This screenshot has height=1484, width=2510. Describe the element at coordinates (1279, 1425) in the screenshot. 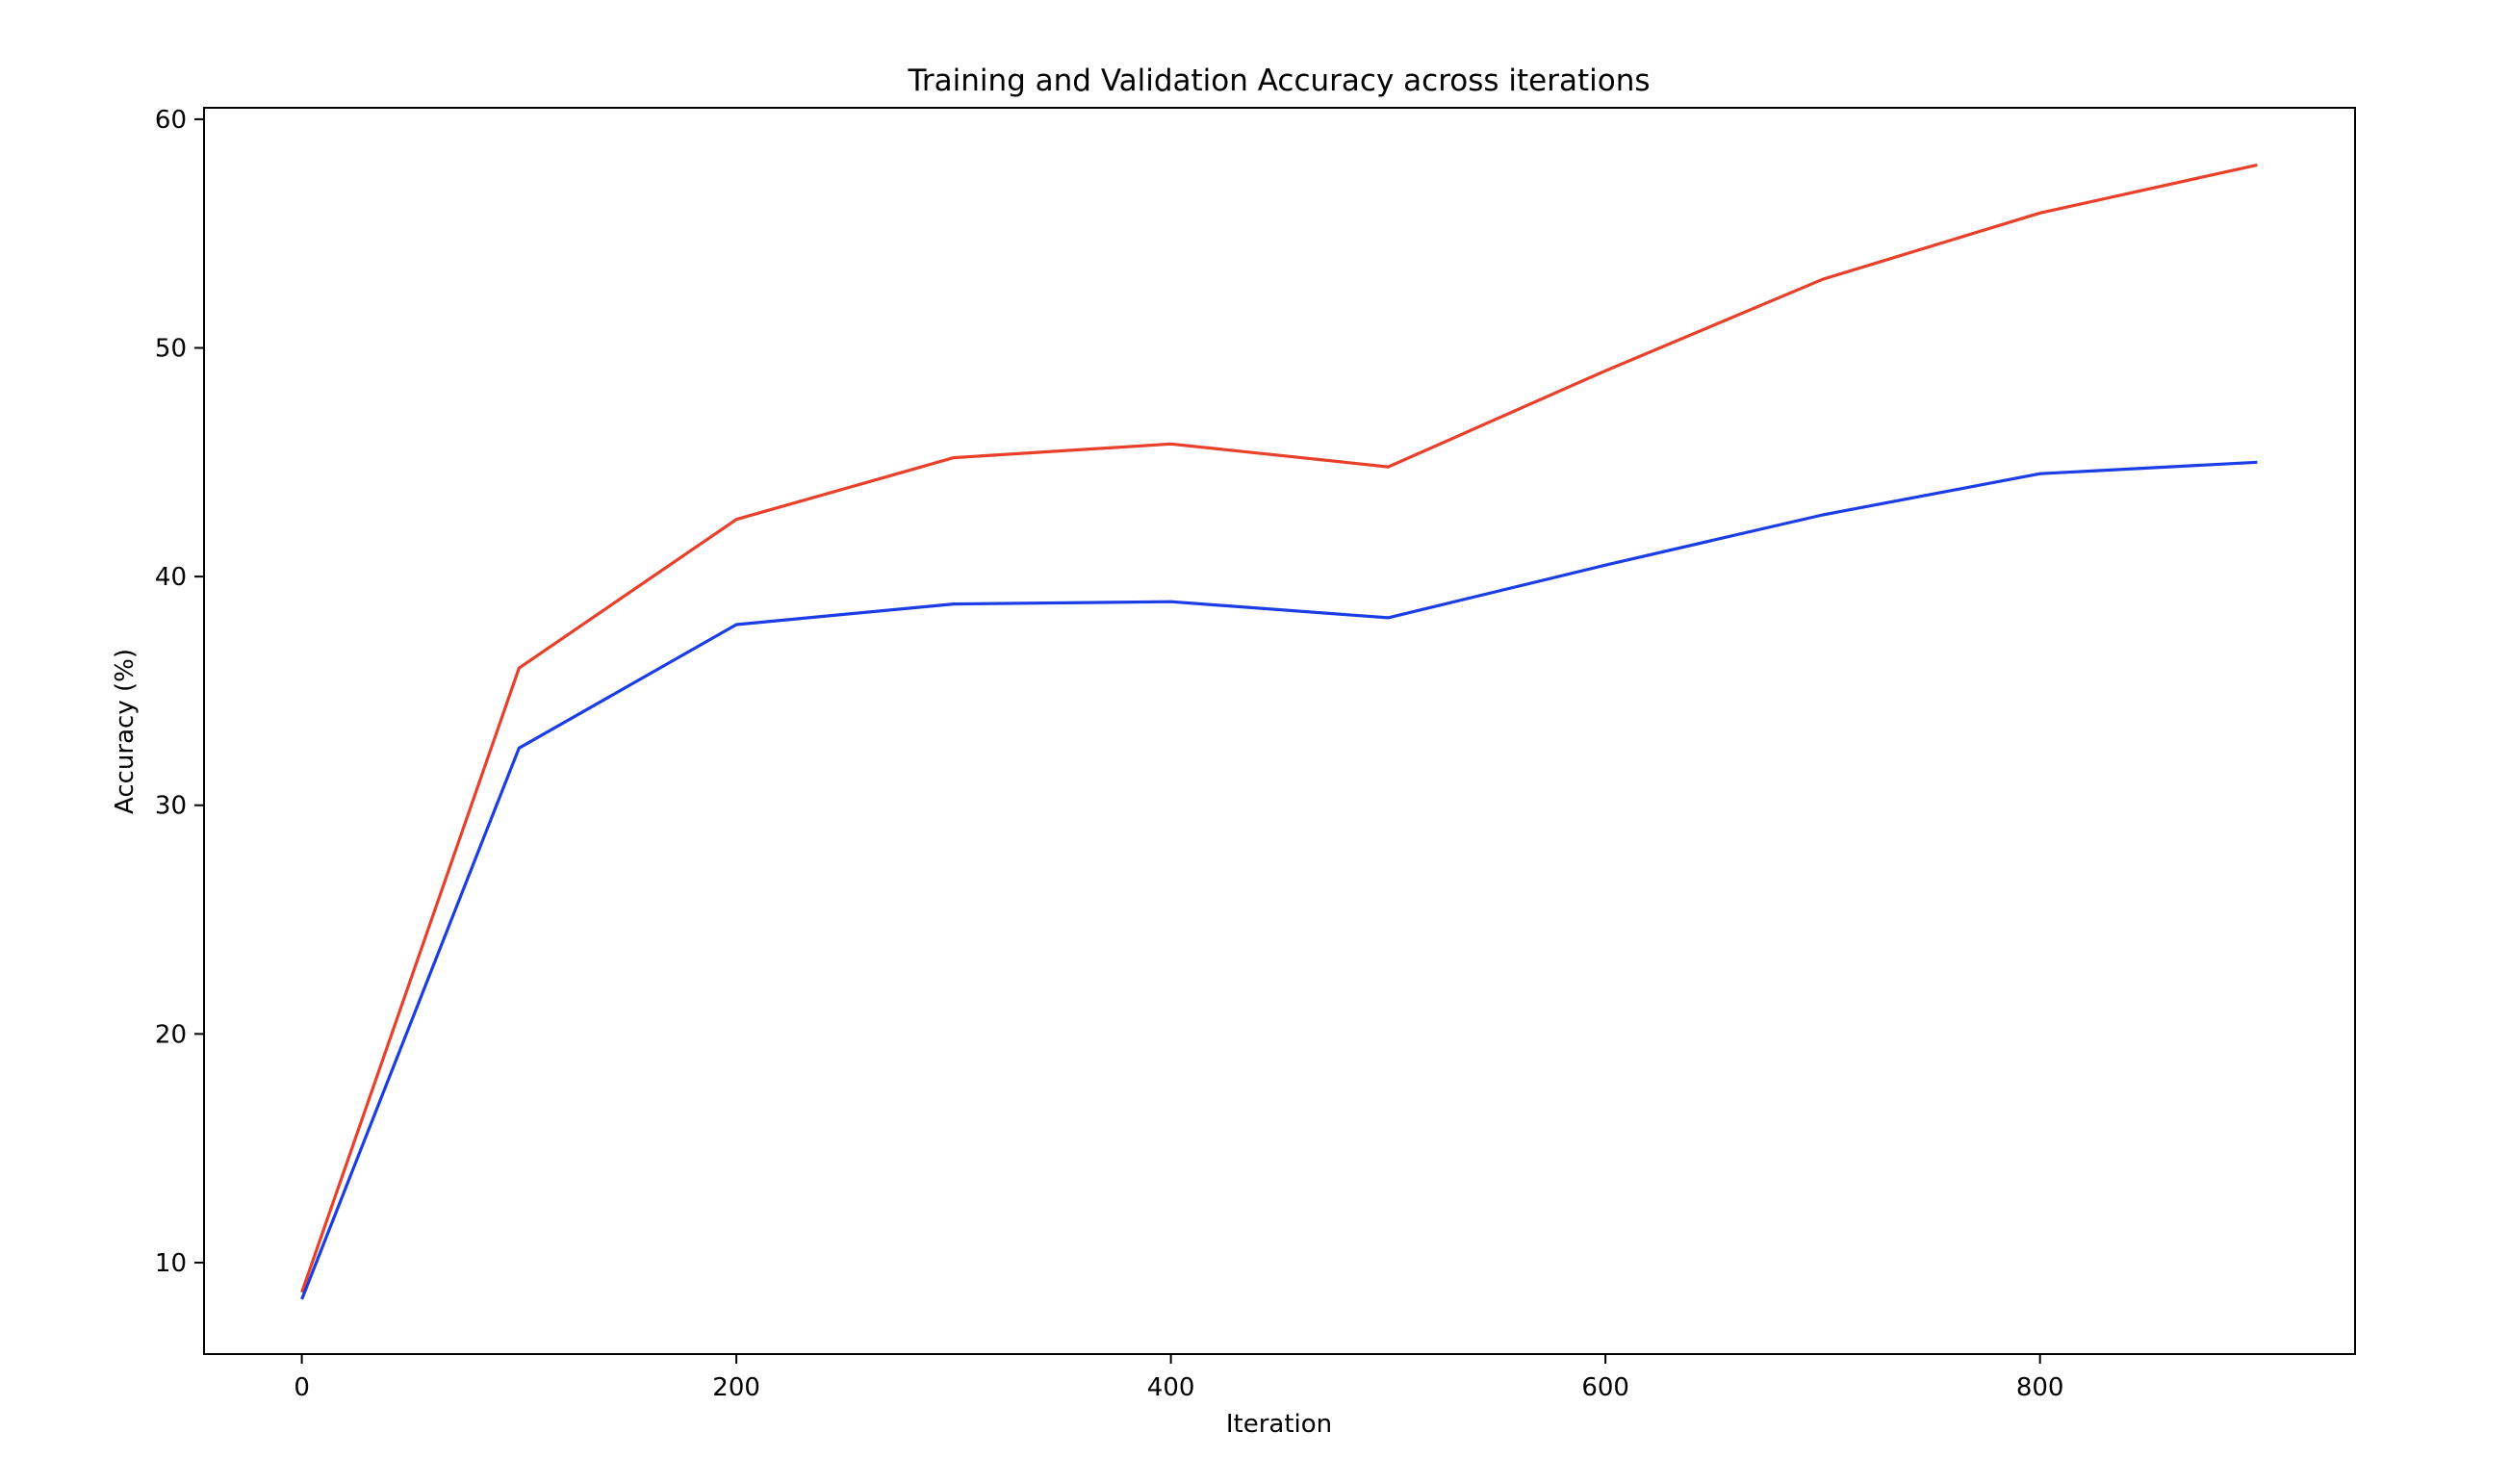

I see `x-axis-label: Iteration` at that location.